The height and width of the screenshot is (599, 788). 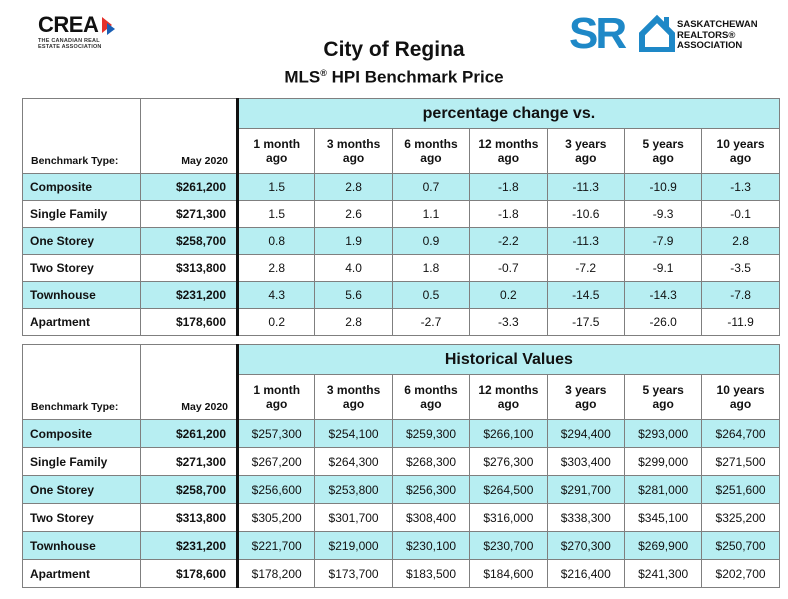 I want to click on value-cell: -3.5, so click(x=740, y=268).